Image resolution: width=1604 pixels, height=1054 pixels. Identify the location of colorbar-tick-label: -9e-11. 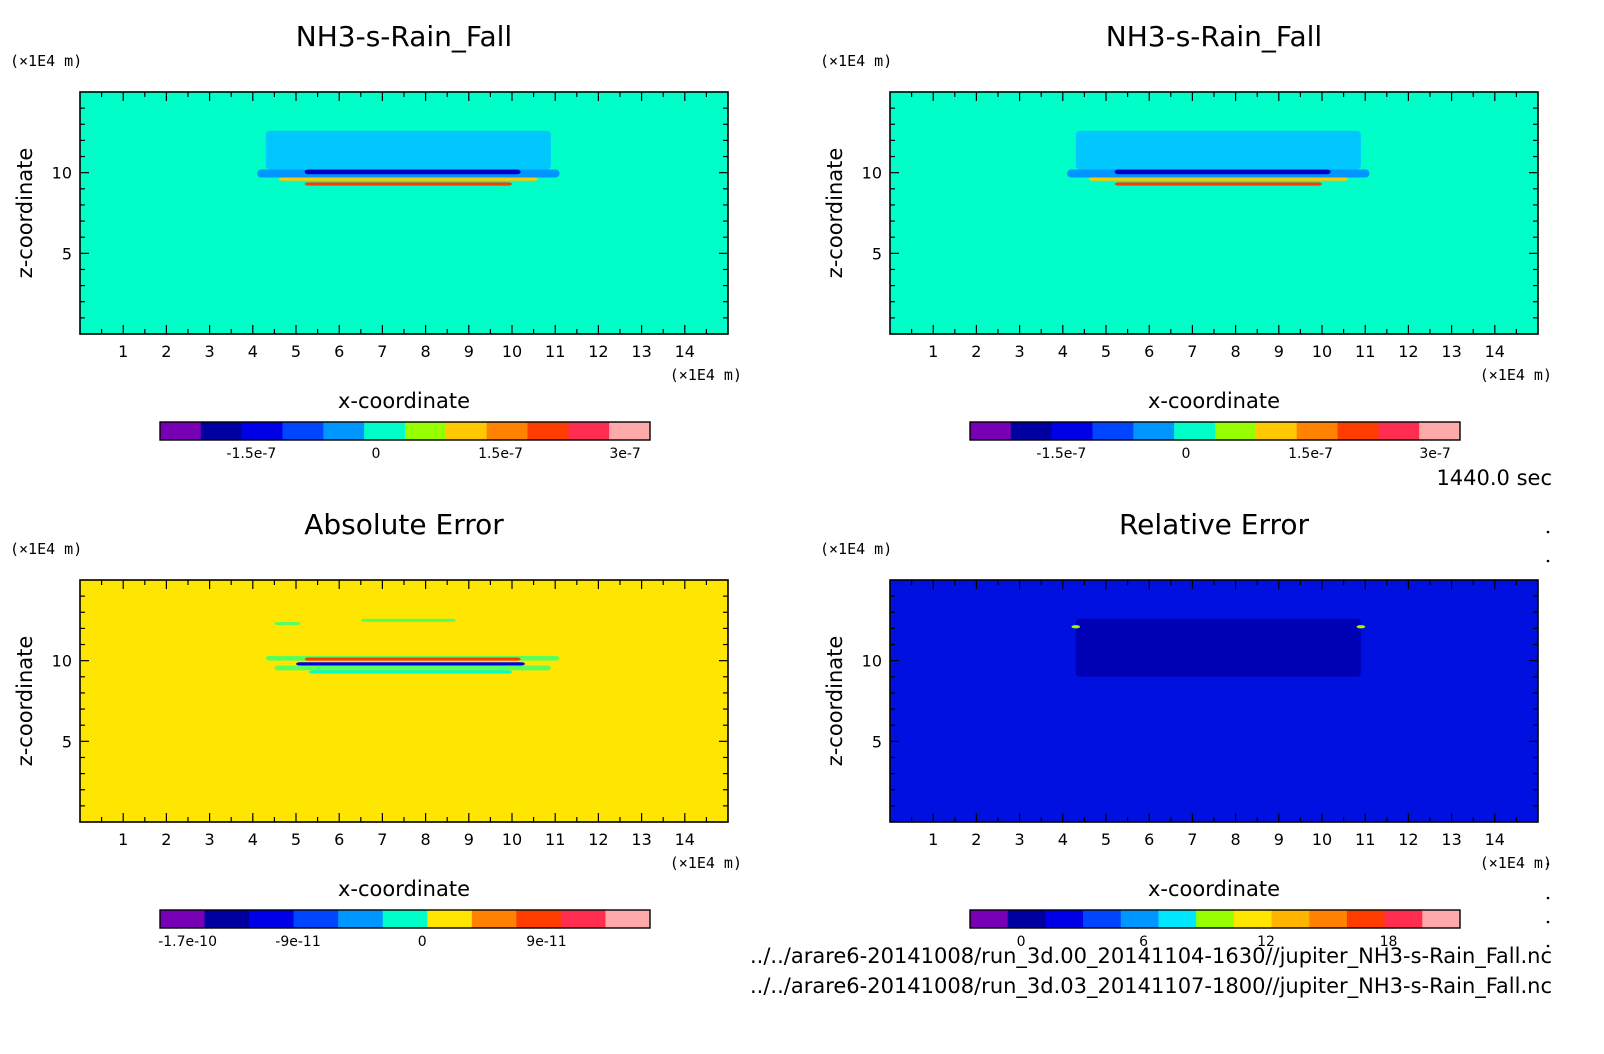
(297, 942).